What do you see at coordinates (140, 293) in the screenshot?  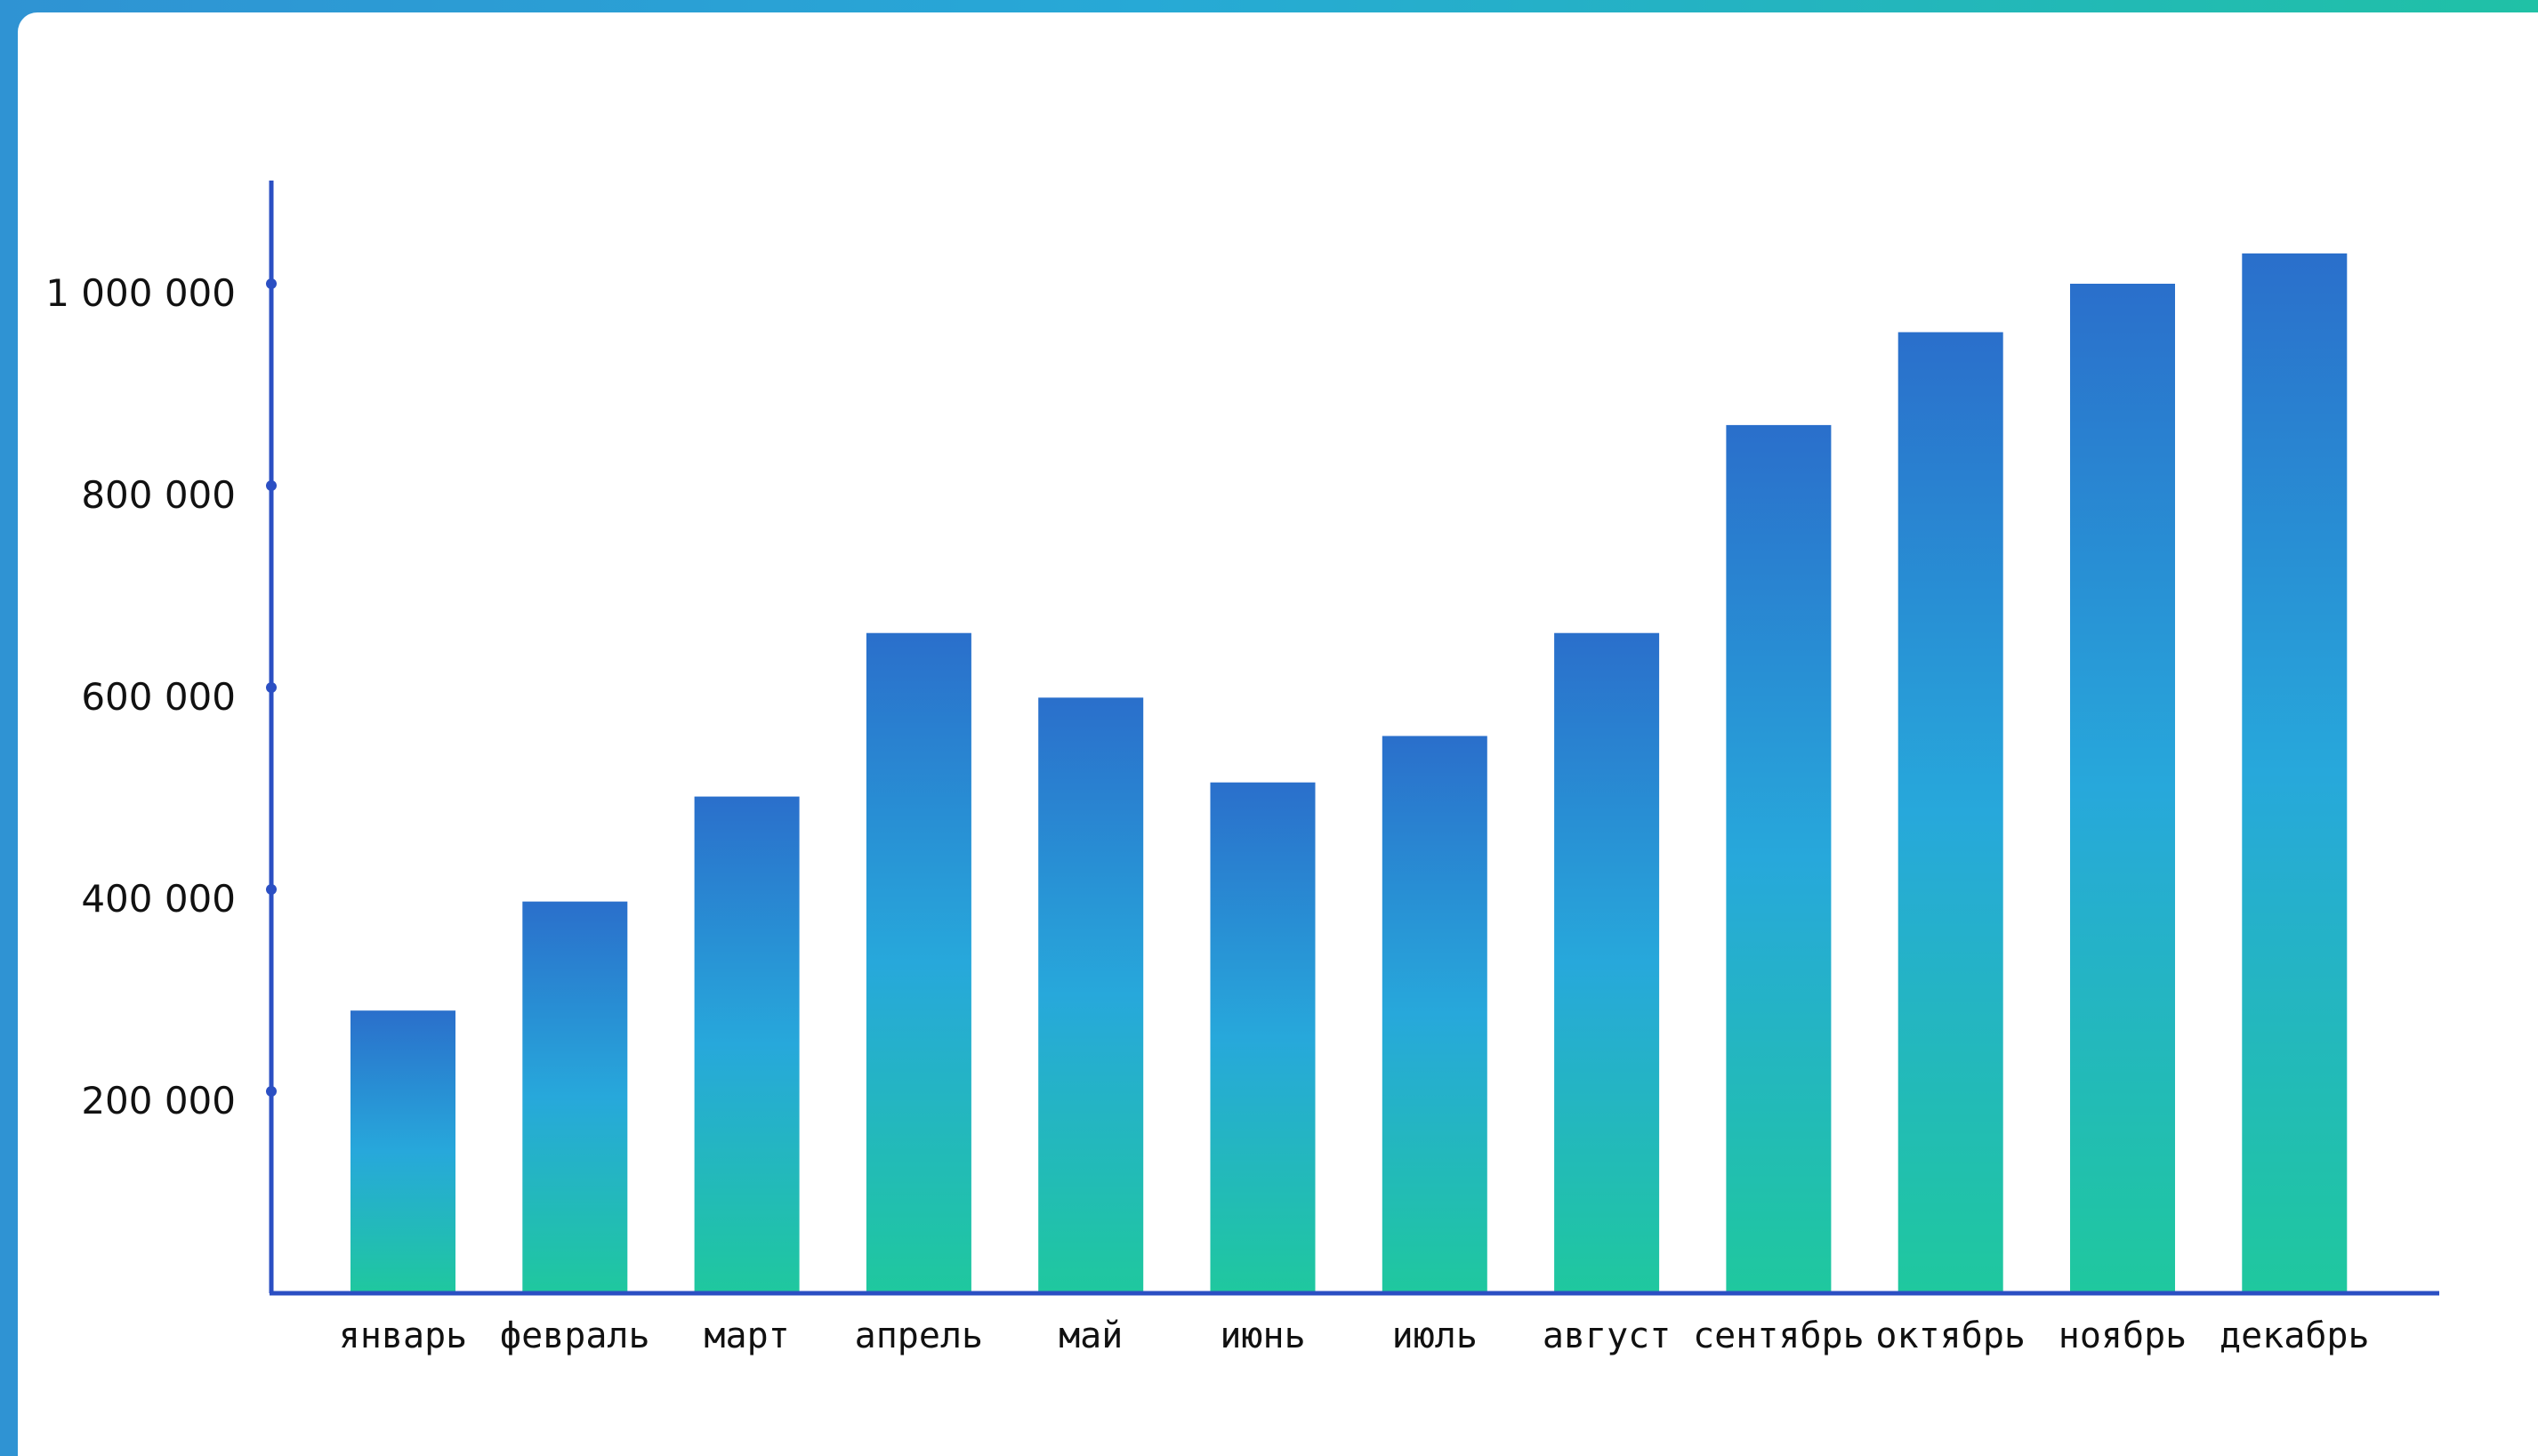 I see `y-tick-label: 1 000 000` at bounding box center [140, 293].